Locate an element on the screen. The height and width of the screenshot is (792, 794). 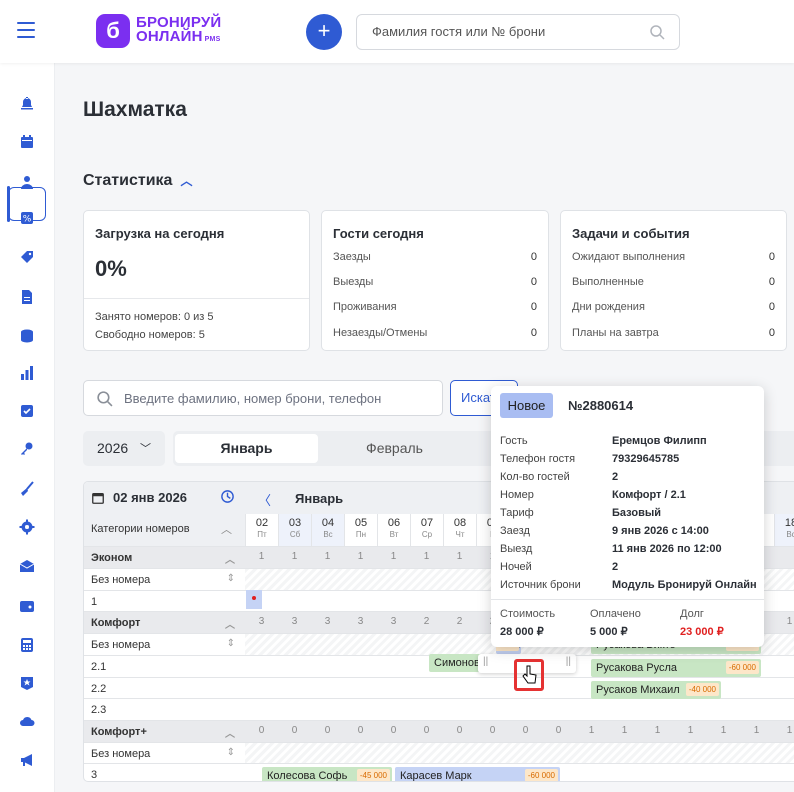
booking-marker is located at coordinates (254, 599).